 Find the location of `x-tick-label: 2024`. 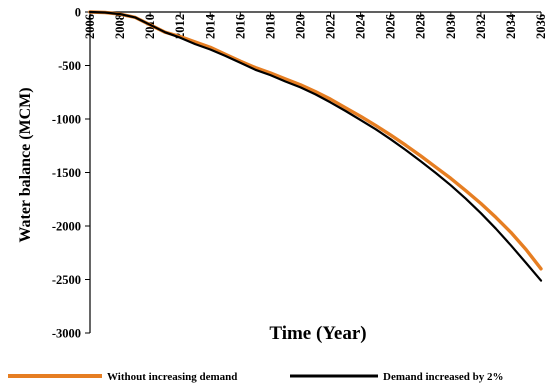

x-tick-label: 2024 is located at coordinates (361, 26).